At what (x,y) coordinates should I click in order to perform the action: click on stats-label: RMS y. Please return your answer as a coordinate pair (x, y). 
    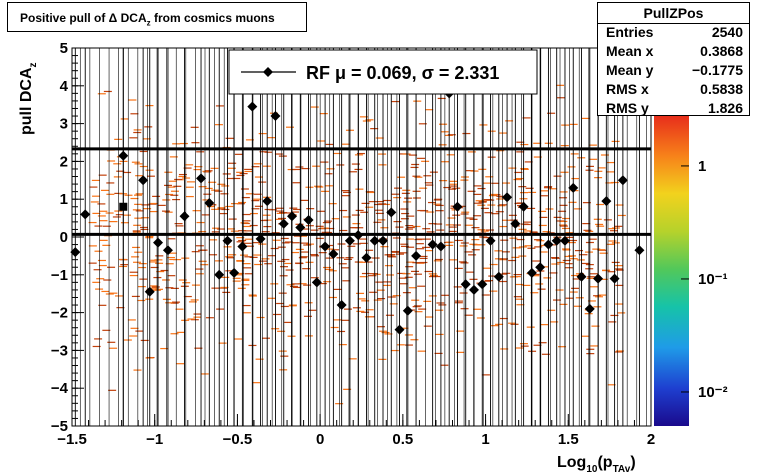
    Looking at the image, I should click on (627, 108).